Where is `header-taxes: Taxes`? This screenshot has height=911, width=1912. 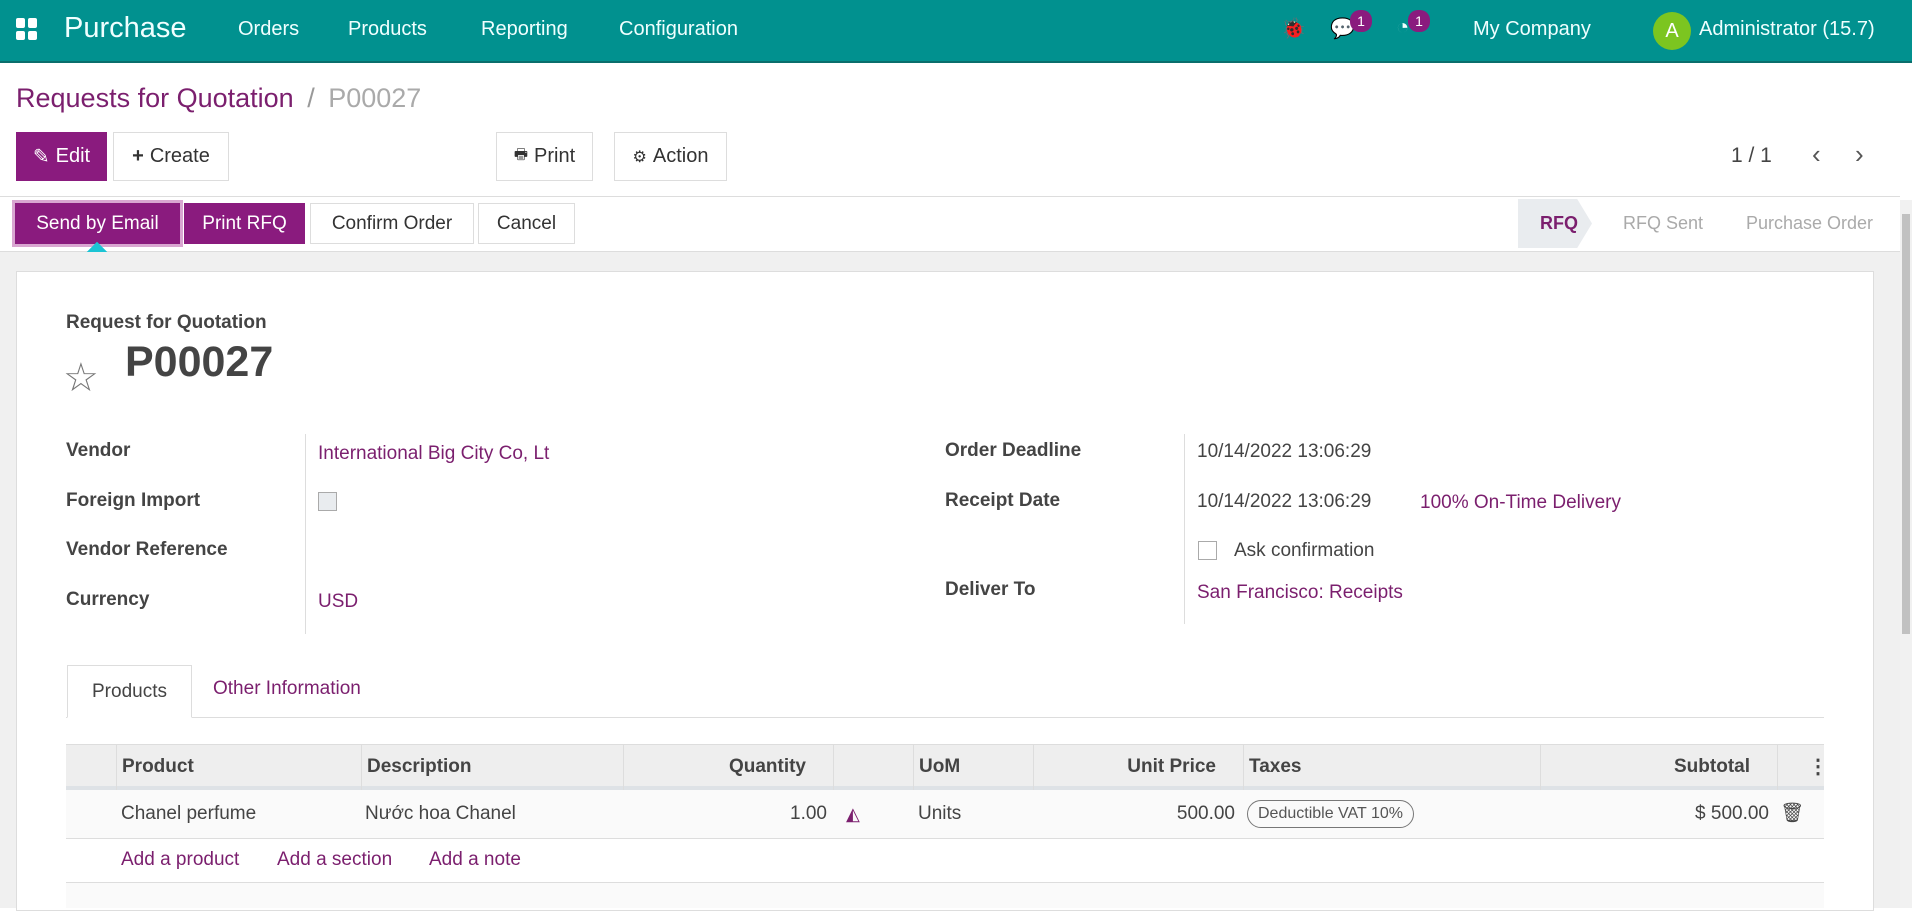 header-taxes: Taxes is located at coordinates (1275, 766).